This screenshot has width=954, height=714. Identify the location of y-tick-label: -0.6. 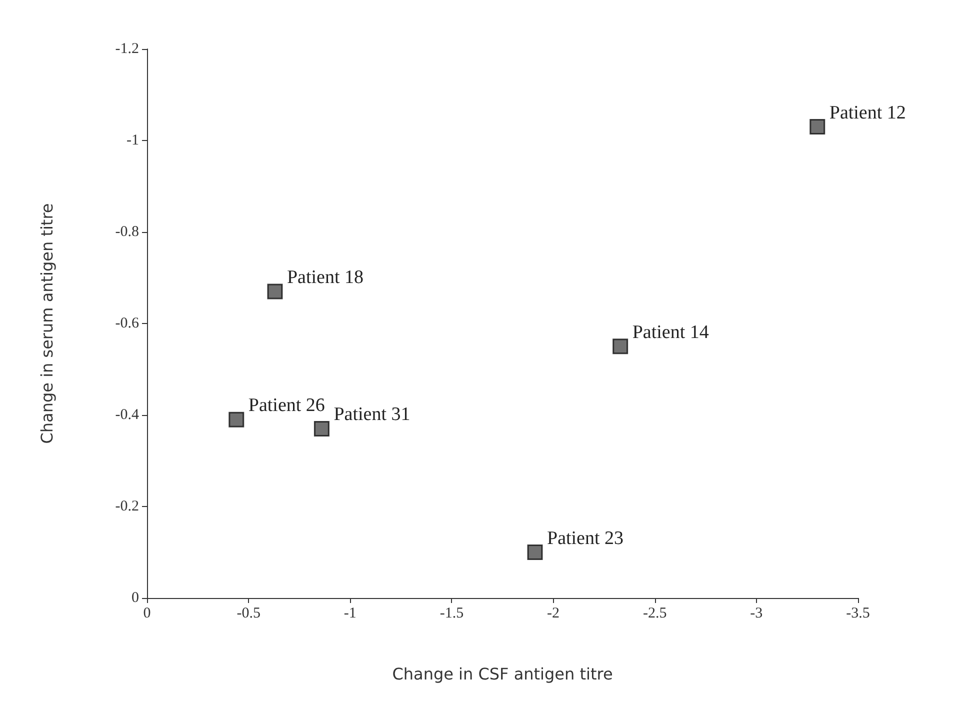
(127, 324).